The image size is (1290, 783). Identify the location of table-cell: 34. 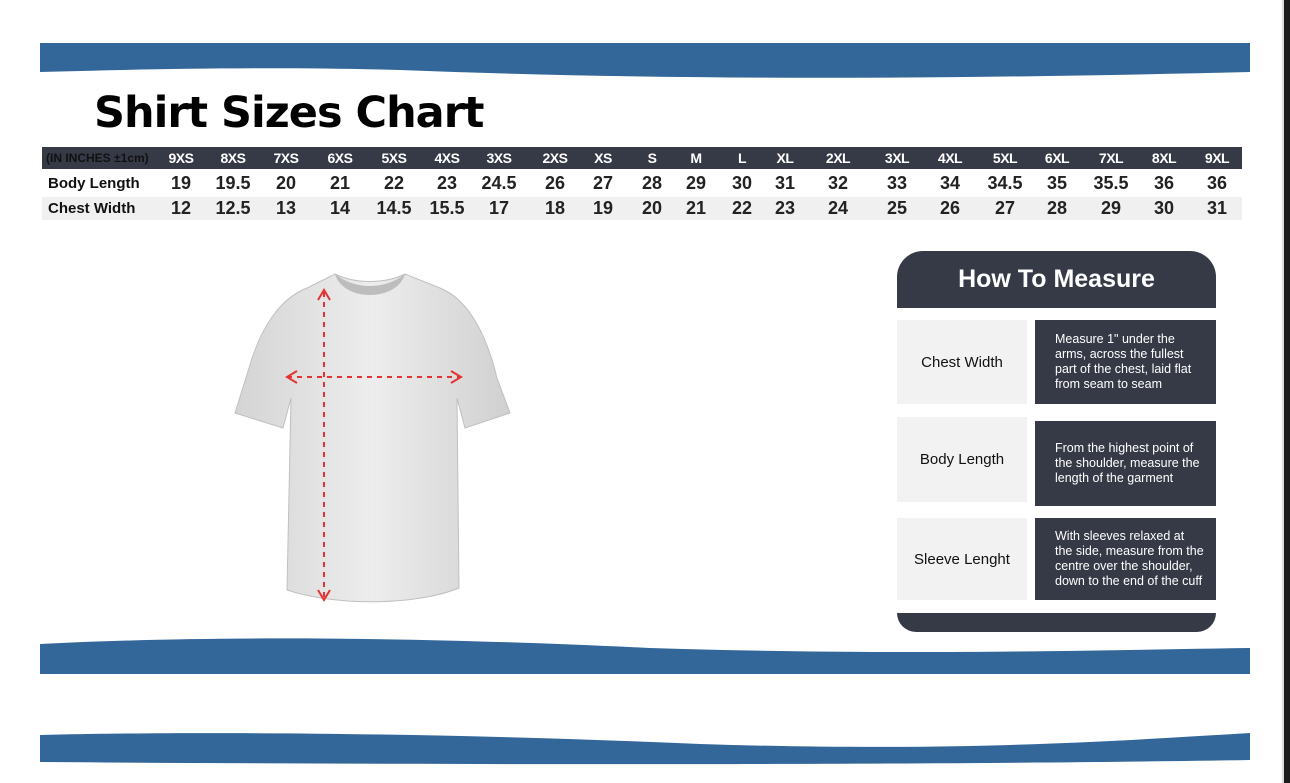
(950, 182).